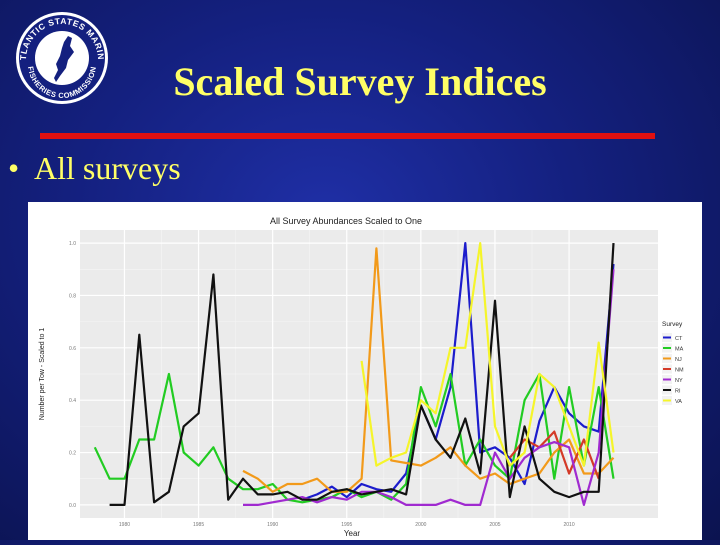 The width and height of the screenshot is (720, 545). What do you see at coordinates (72, 349) in the screenshot?
I see `y-tick-label: 0.6` at bounding box center [72, 349].